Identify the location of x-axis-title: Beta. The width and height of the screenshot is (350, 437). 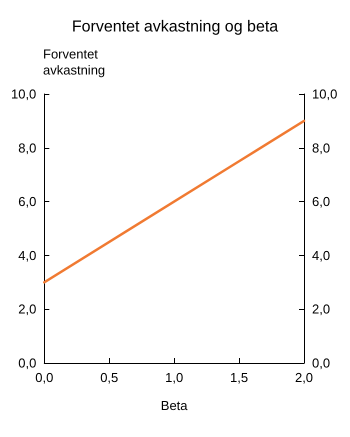
(174, 405).